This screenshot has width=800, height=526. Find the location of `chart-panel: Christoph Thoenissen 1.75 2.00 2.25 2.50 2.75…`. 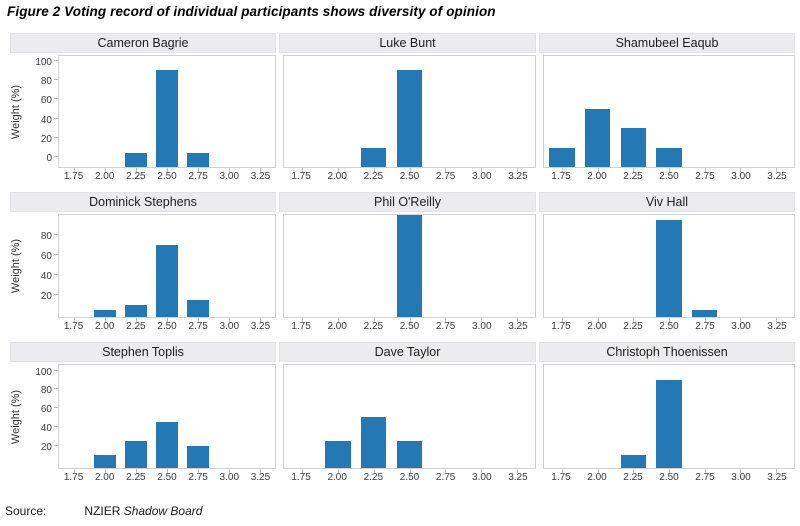

chart-panel: Christoph Thoenissen 1.75 2.00 2.25 2.50 2.75… is located at coordinates (667, 415).